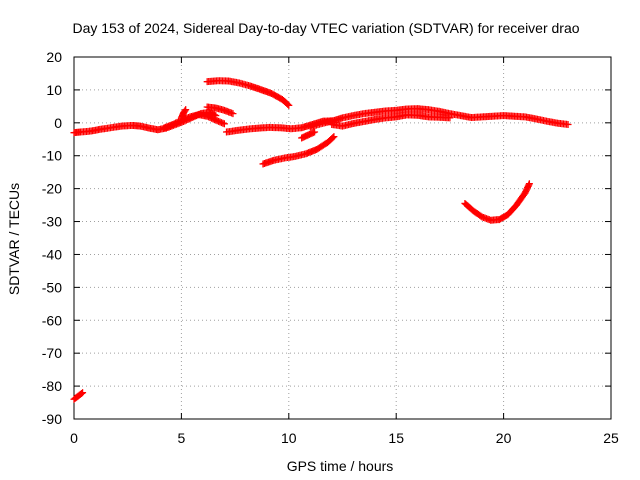 The height and width of the screenshot is (480, 640). Describe the element at coordinates (74, 438) in the screenshot. I see `x-tick-label: 0` at that location.